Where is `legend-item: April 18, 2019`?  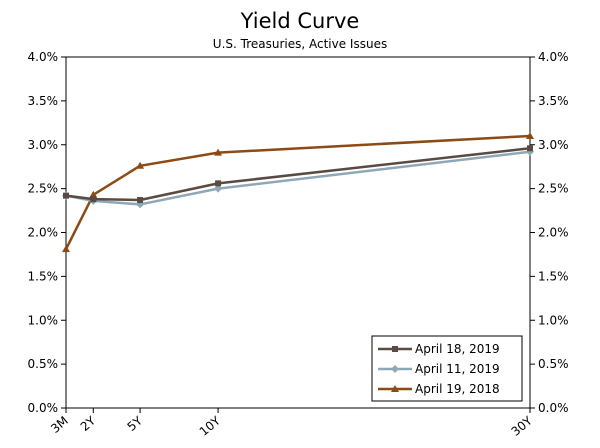
legend-item: April 18, 2019 is located at coordinates (439, 349).